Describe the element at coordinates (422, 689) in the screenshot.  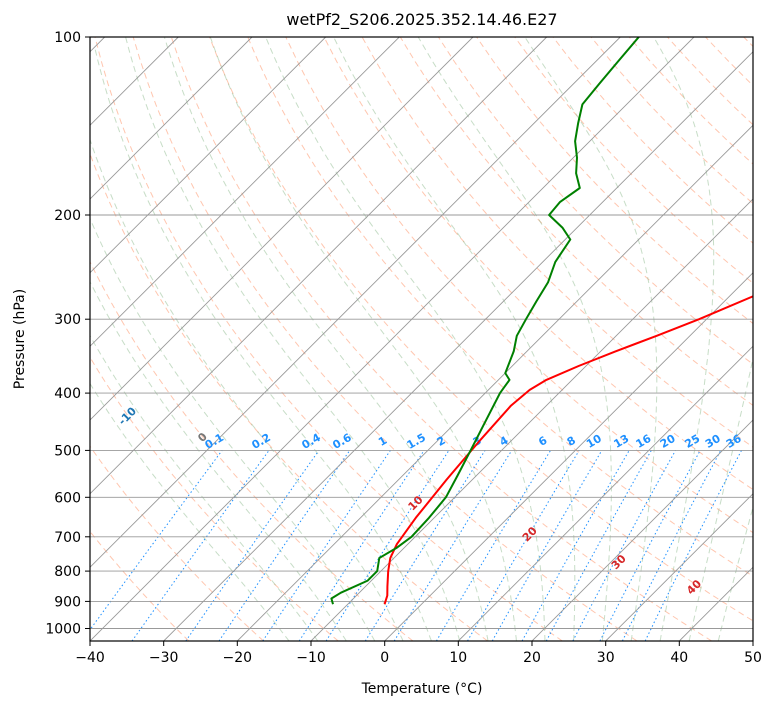
I see `x-axis-label: Temperature (°C)` at that location.